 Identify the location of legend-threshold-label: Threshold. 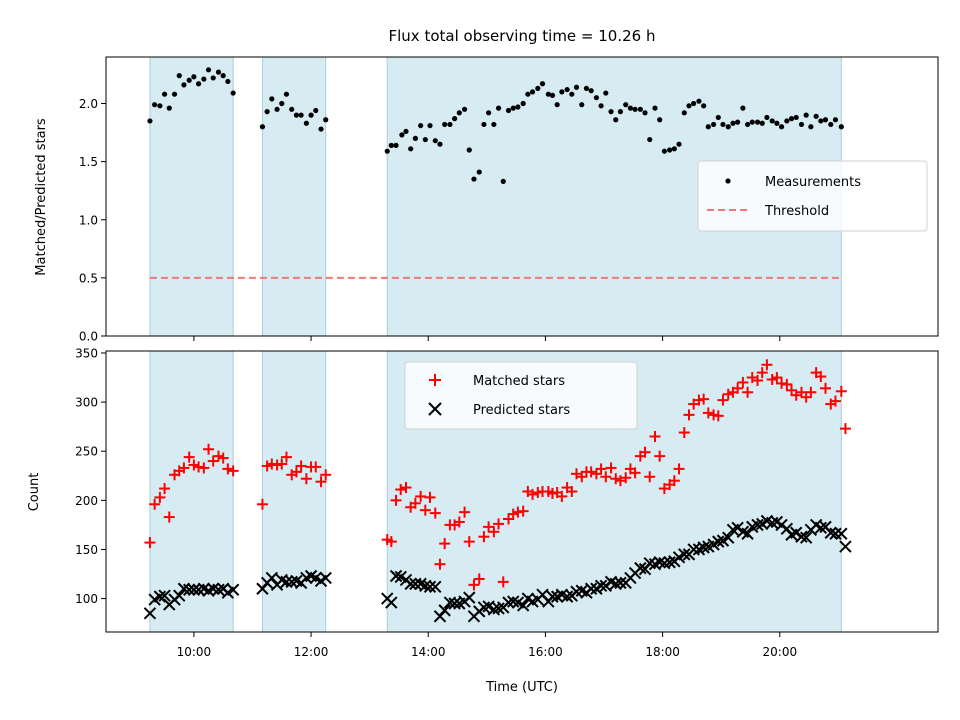
(796, 211).